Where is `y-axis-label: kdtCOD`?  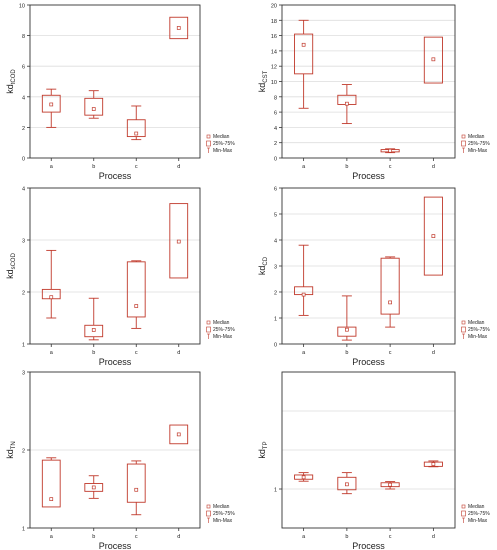
y-axis-label: kdtCOD is located at coordinates (11, 81).